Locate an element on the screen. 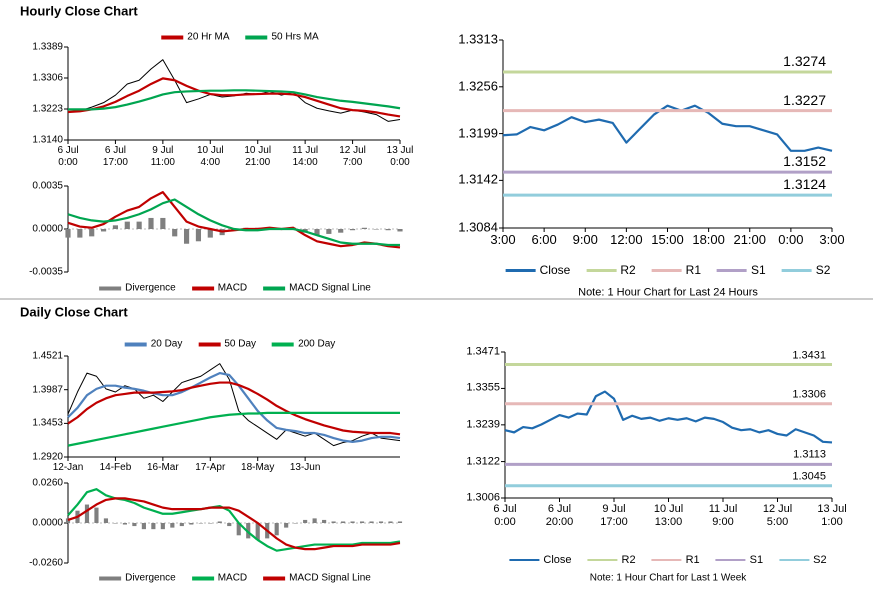 The image size is (873, 601). legend-item: Divergence is located at coordinates (137, 288).